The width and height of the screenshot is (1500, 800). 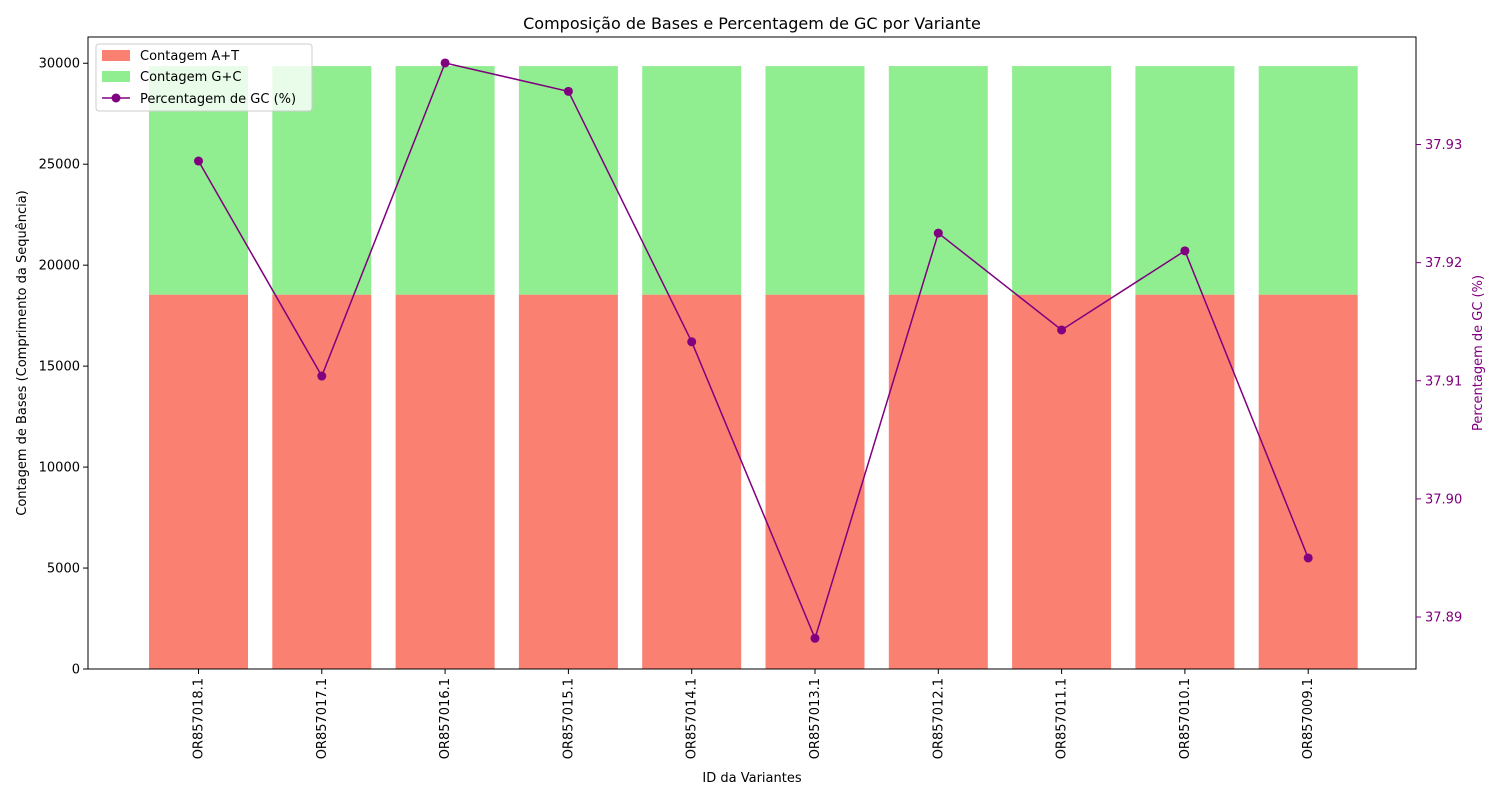 I want to click on gc-percent-point-OR857009.1, so click(x=1308, y=558).